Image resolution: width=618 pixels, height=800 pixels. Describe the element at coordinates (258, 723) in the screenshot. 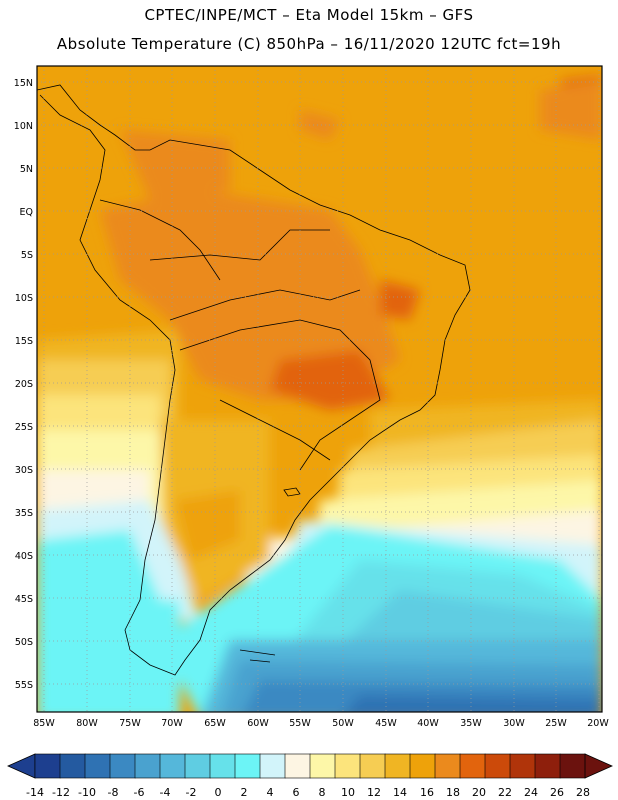

I see `lon-label: 60W` at that location.